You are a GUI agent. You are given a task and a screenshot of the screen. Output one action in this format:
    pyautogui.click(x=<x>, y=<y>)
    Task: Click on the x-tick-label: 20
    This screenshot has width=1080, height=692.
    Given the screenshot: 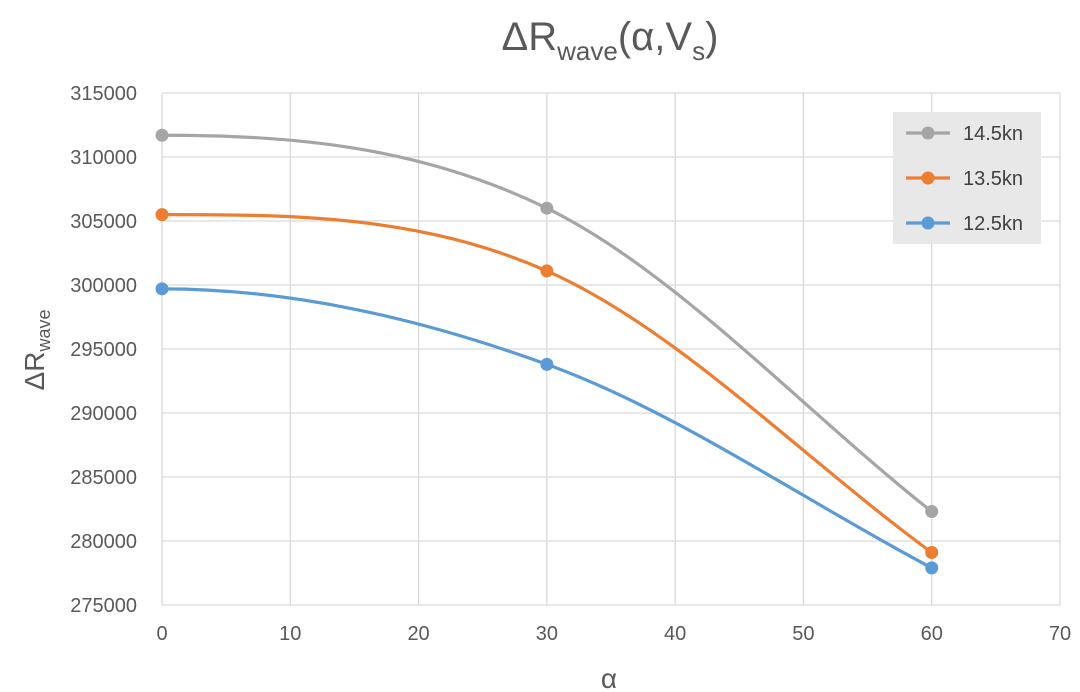 What is the action you would take?
    pyautogui.click(x=418, y=634)
    